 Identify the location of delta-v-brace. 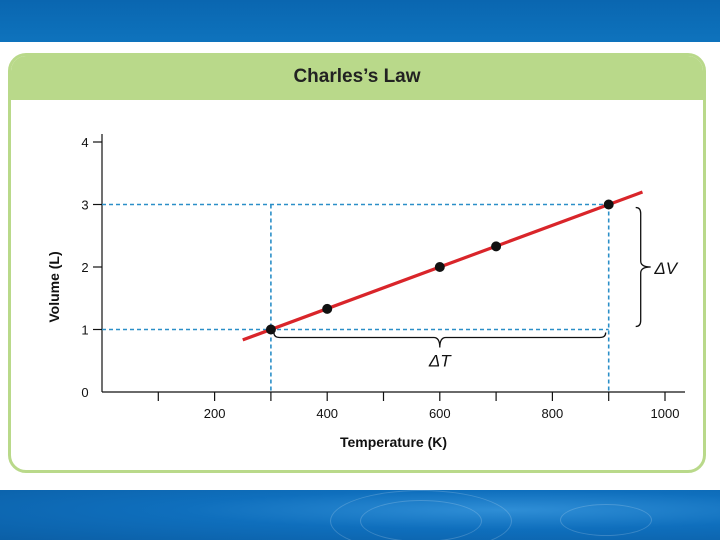
(643, 267).